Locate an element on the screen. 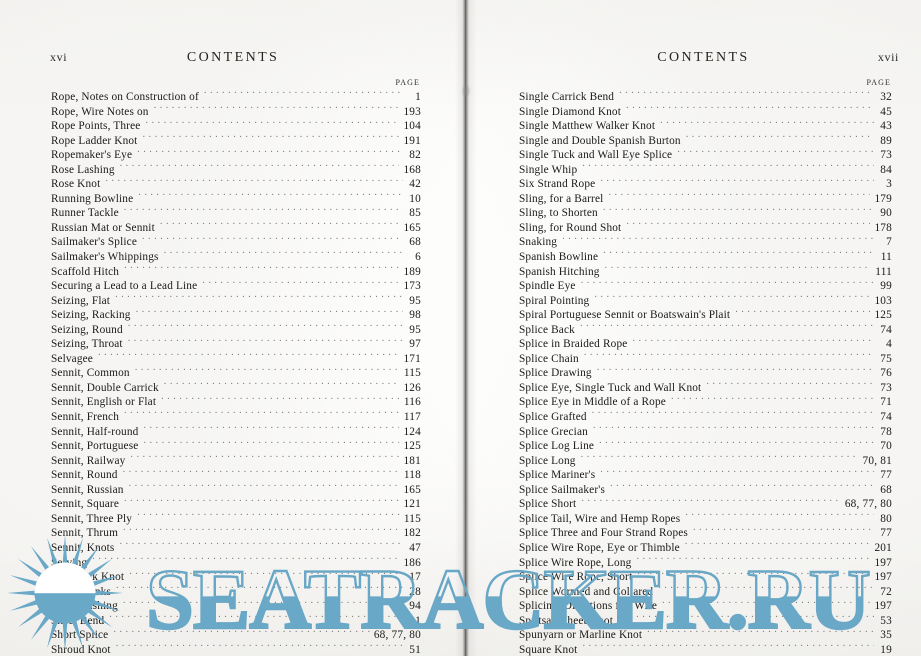 The height and width of the screenshot is (656, 921). index-entry: Splice Grafted 74 is located at coordinates (705, 415).